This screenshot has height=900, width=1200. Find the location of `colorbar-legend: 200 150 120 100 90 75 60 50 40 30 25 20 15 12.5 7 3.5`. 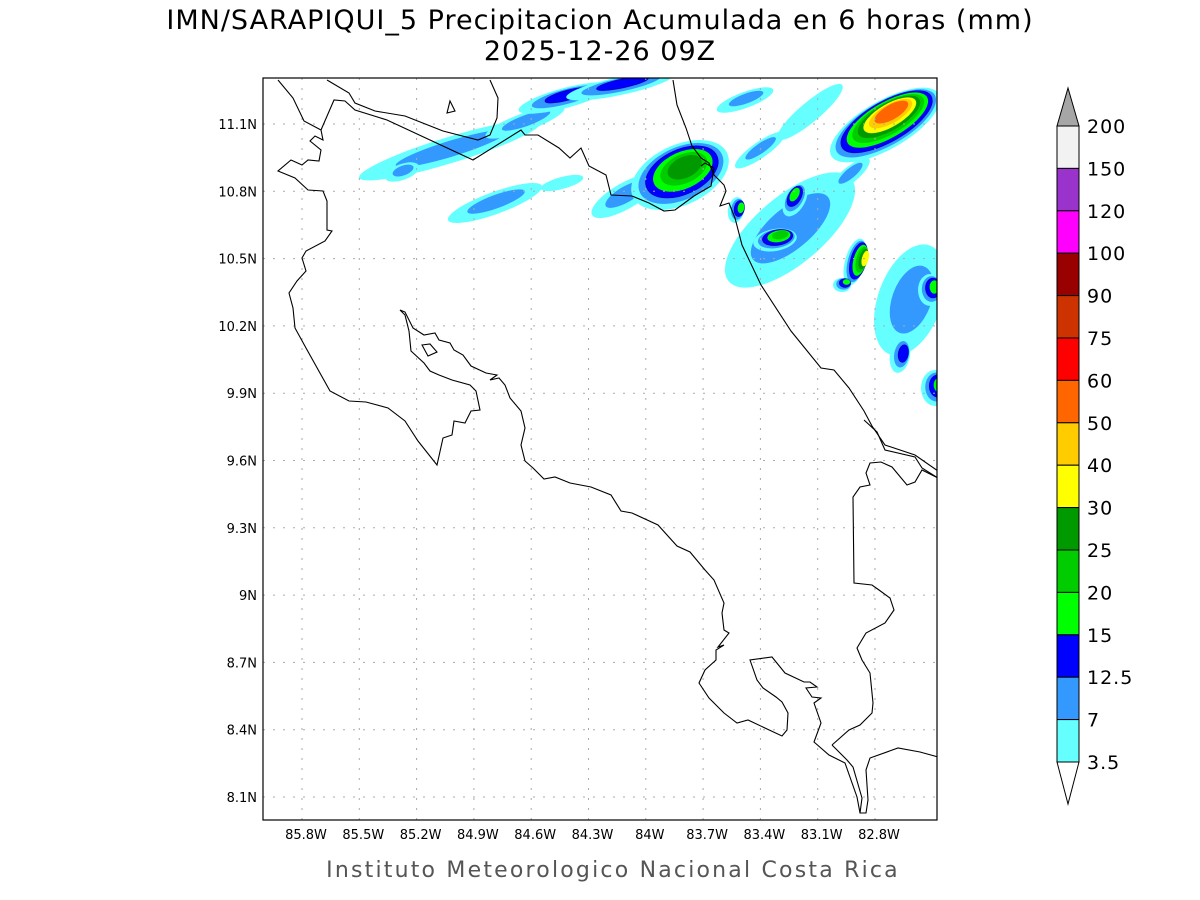

colorbar-legend: 200 150 120 100 90 75 60 50 40 30 25 20 15 12.5 7 3.5 is located at coordinates (1094, 446).